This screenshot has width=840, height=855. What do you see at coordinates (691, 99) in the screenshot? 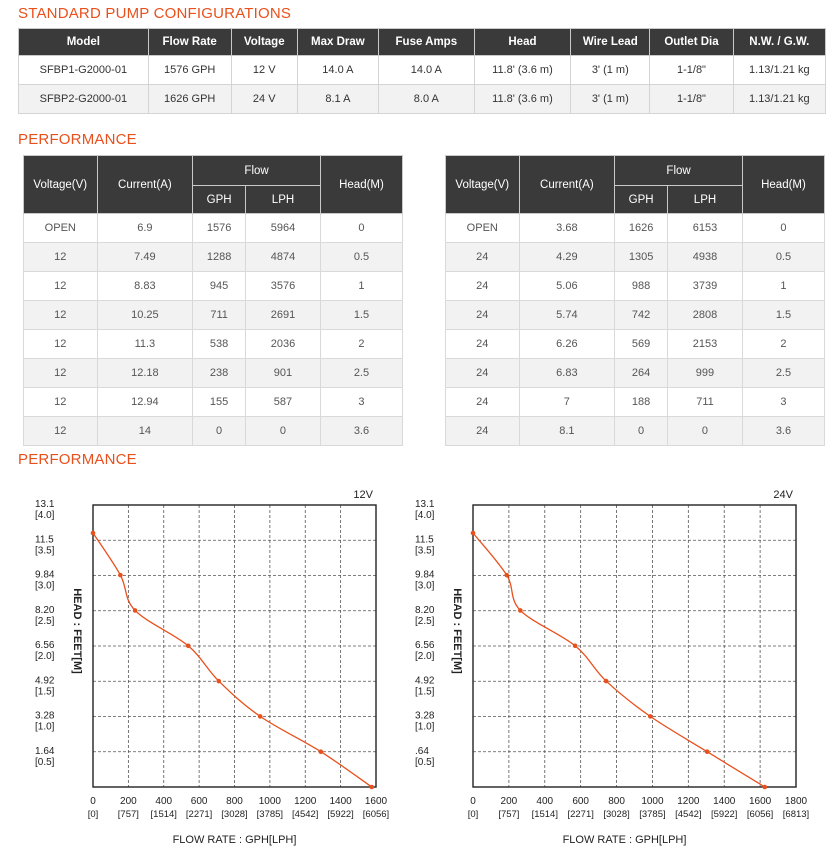
I see `cell-outlet-dia: 1-1/8"` at bounding box center [691, 99].